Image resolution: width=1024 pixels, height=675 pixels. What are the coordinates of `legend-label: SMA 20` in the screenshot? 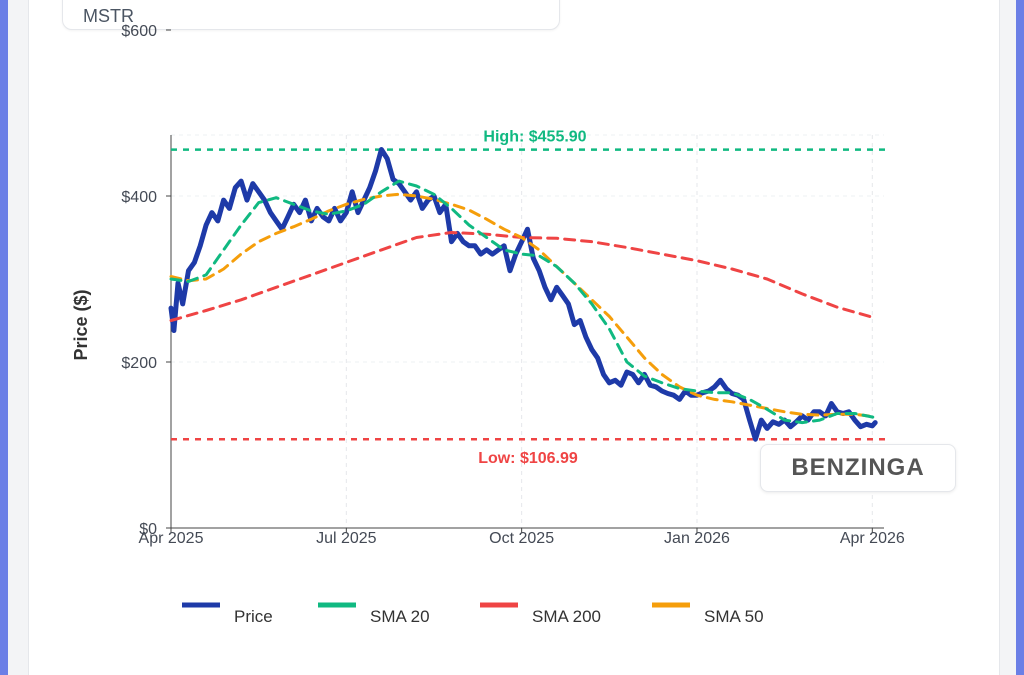 It's located at (400, 616).